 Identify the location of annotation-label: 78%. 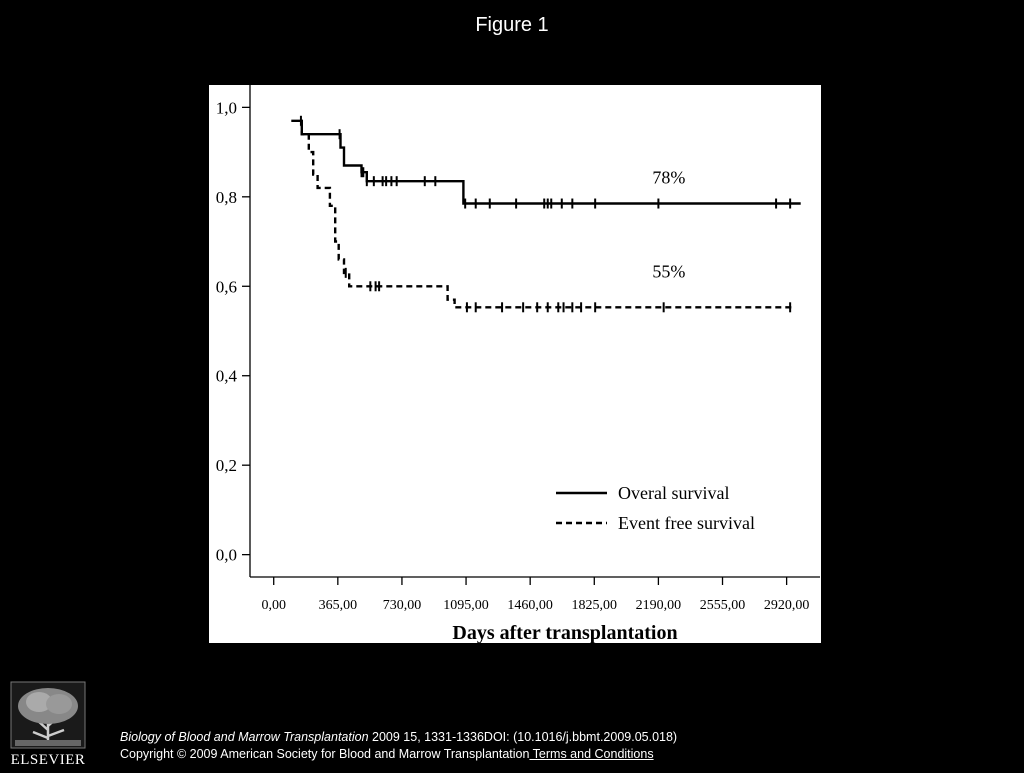
(668, 177).